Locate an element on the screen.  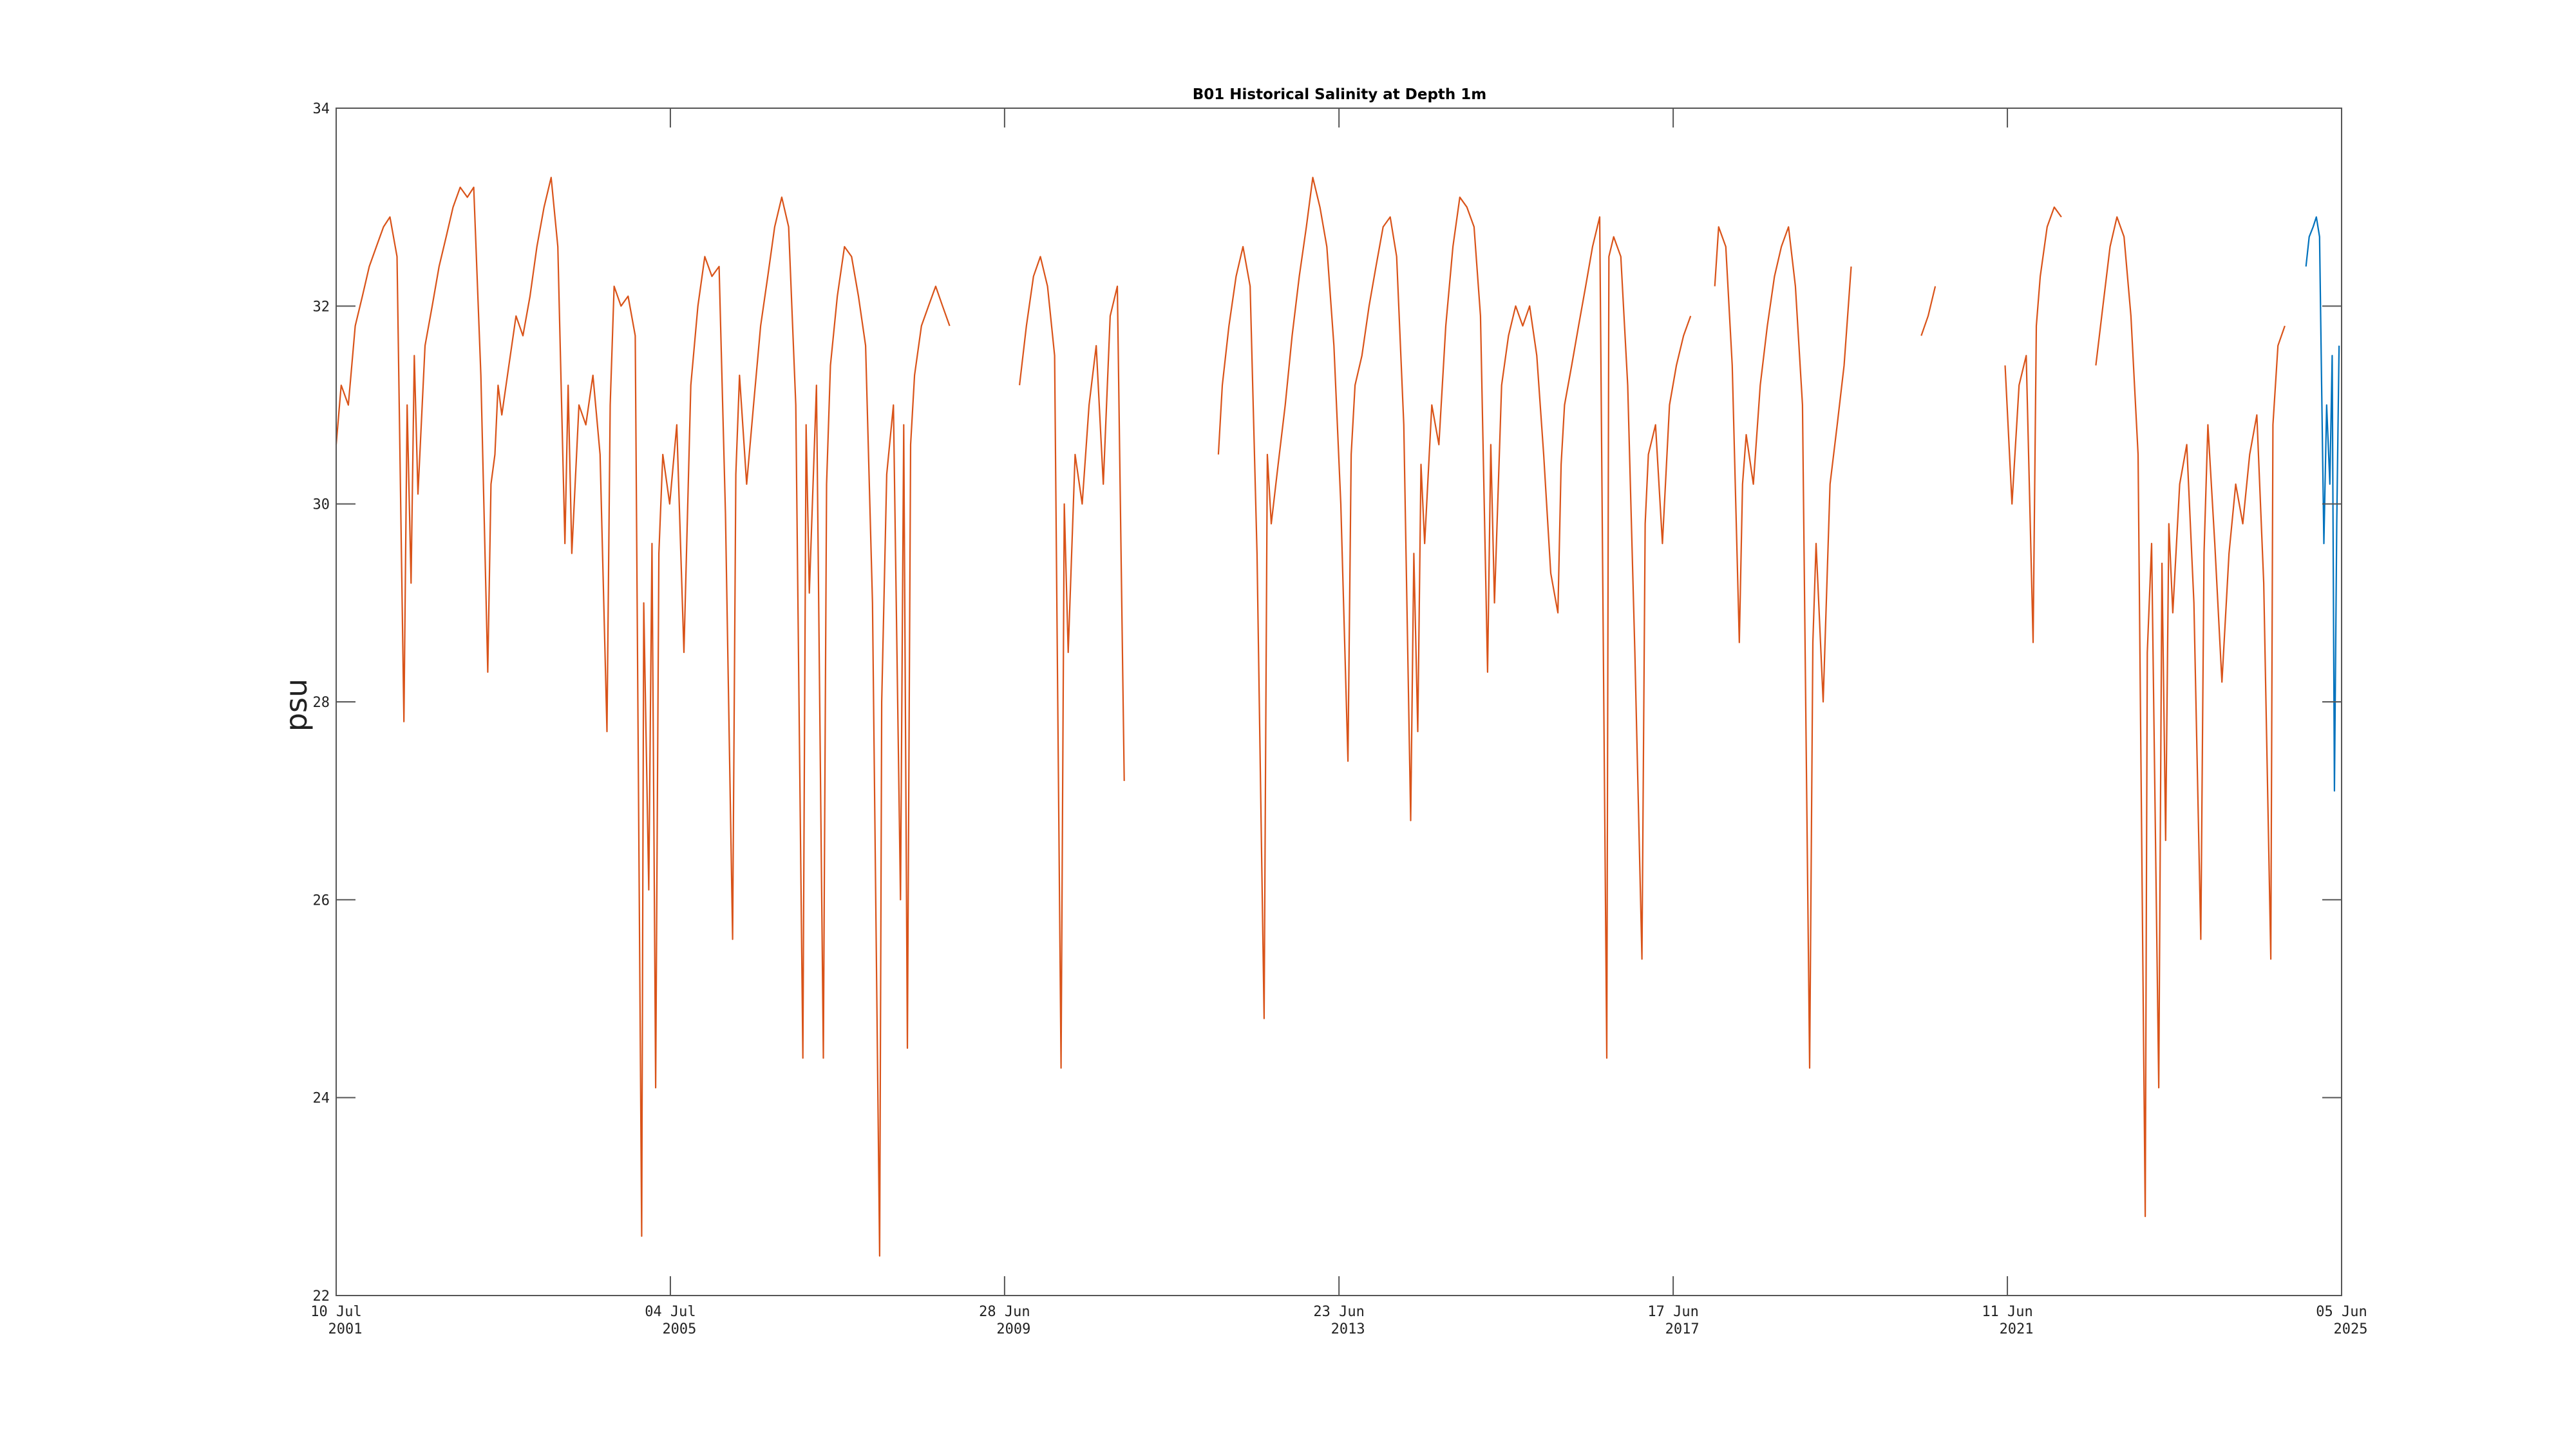
y-tick-label-0: 22 is located at coordinates (321, 1296).